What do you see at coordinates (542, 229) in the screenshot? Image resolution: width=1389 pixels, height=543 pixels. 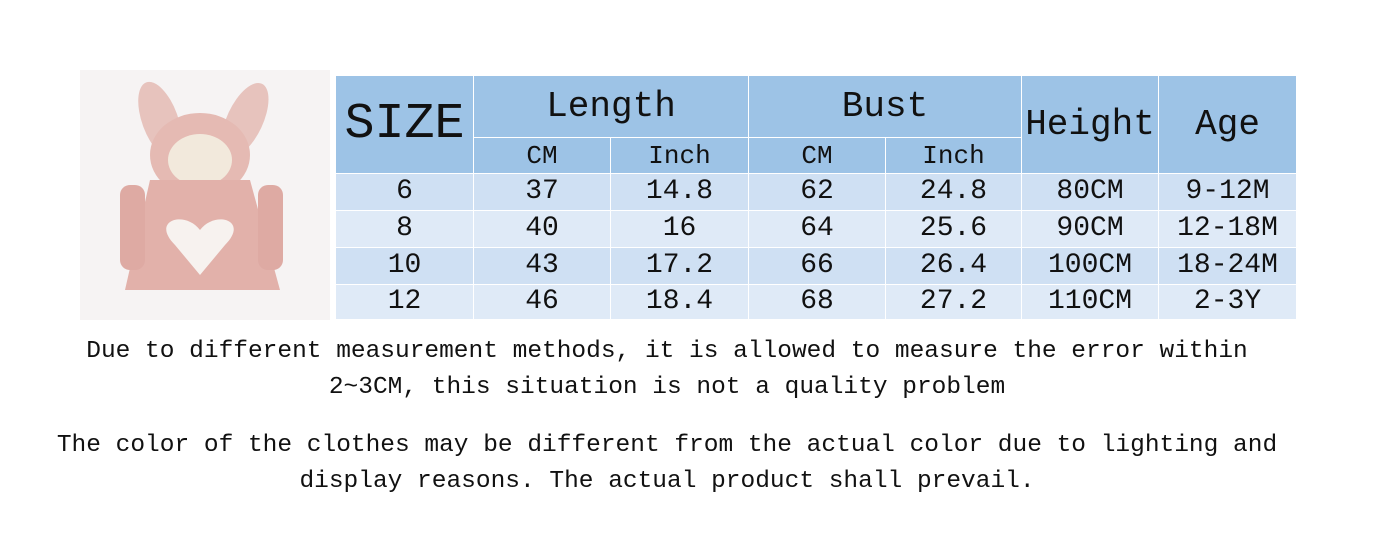 I see `table-cell: 40` at bounding box center [542, 229].